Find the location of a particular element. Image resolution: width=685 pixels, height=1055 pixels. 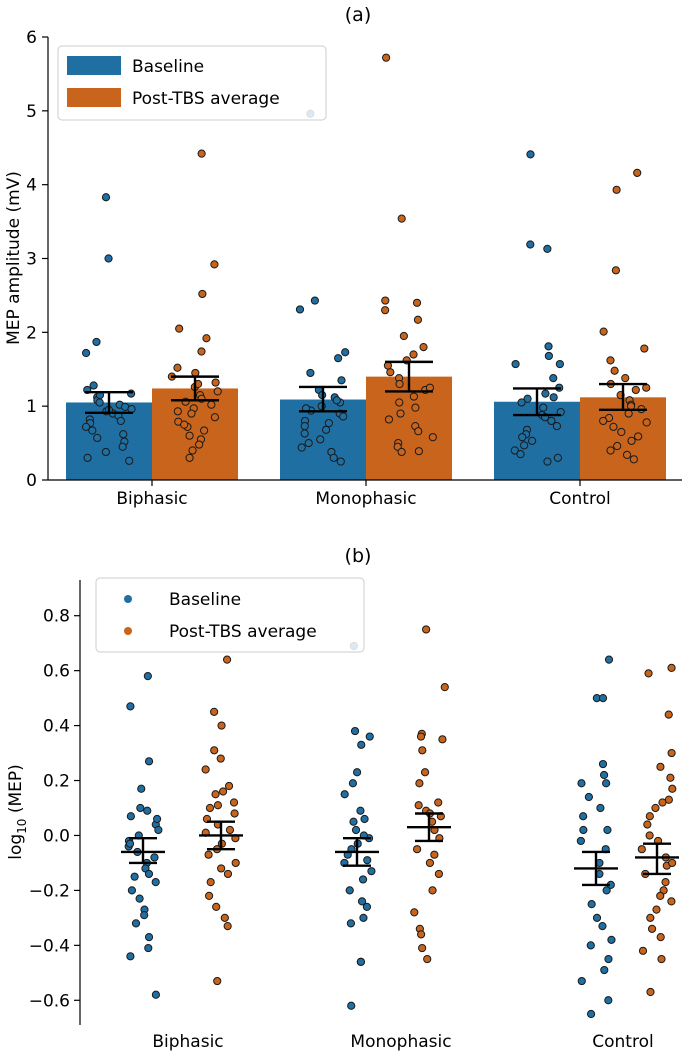

panel-a-legend: Baseline Post-TBS average is located at coordinates (192, 83).